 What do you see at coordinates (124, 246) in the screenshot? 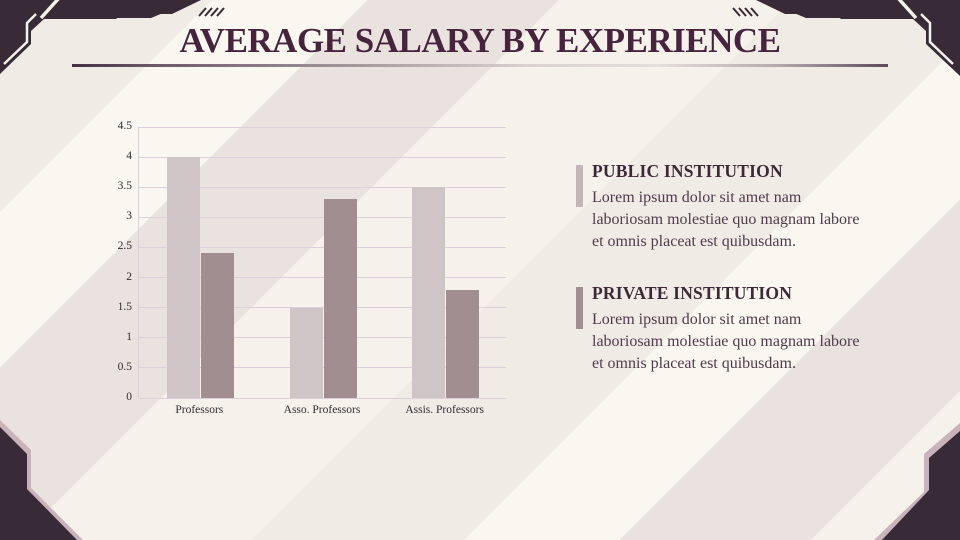
I see `y-tick-label: 2.5` at bounding box center [124, 246].